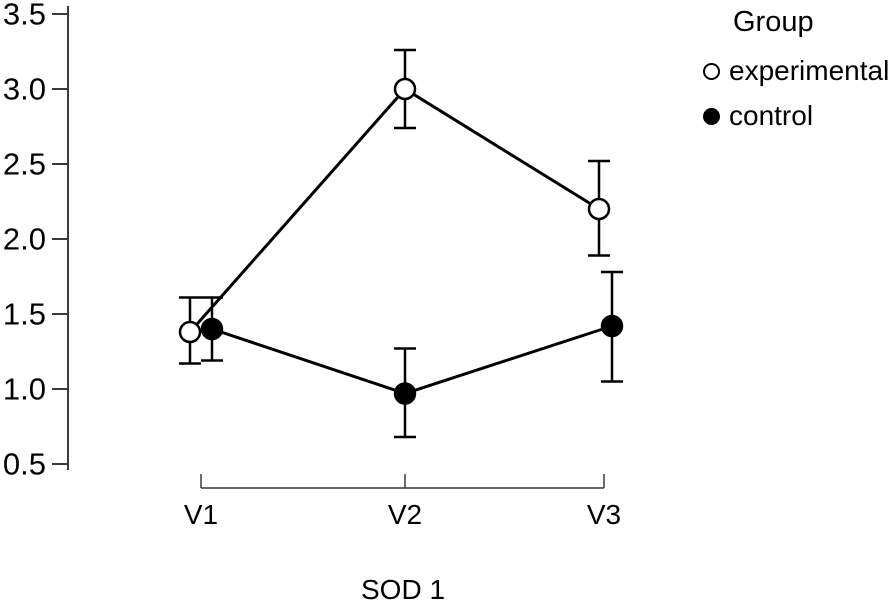 The height and width of the screenshot is (616, 891). What do you see at coordinates (24, 389) in the screenshot?
I see `y-tick-label: 1.0` at bounding box center [24, 389].